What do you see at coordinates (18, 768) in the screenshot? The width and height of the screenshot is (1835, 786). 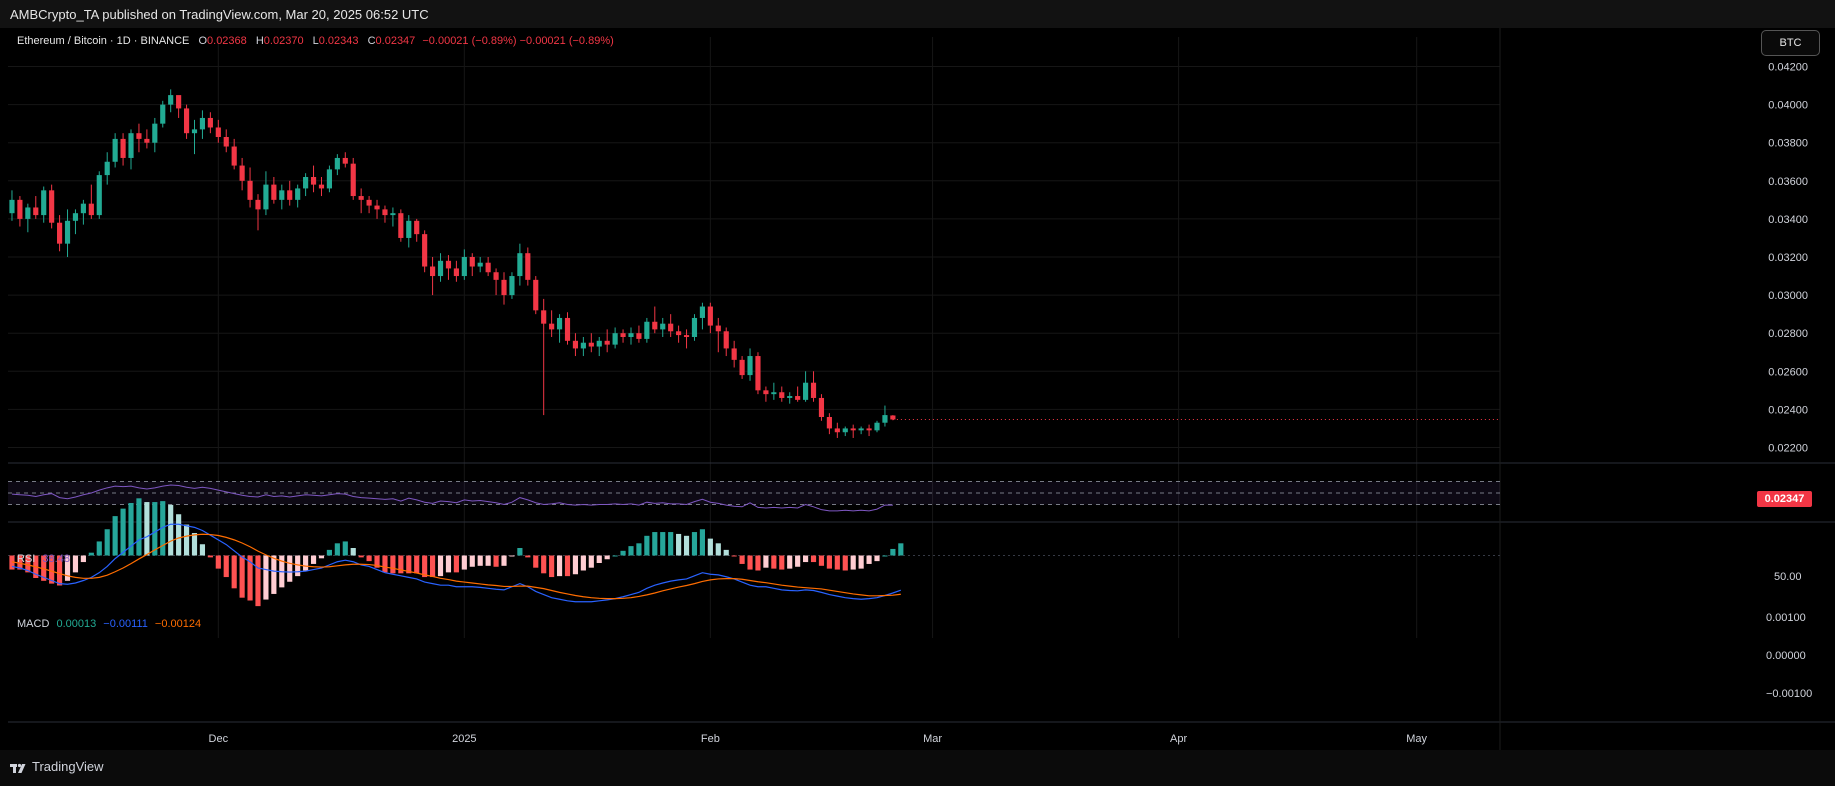 I see `tradingview-logo-icon` at bounding box center [18, 768].